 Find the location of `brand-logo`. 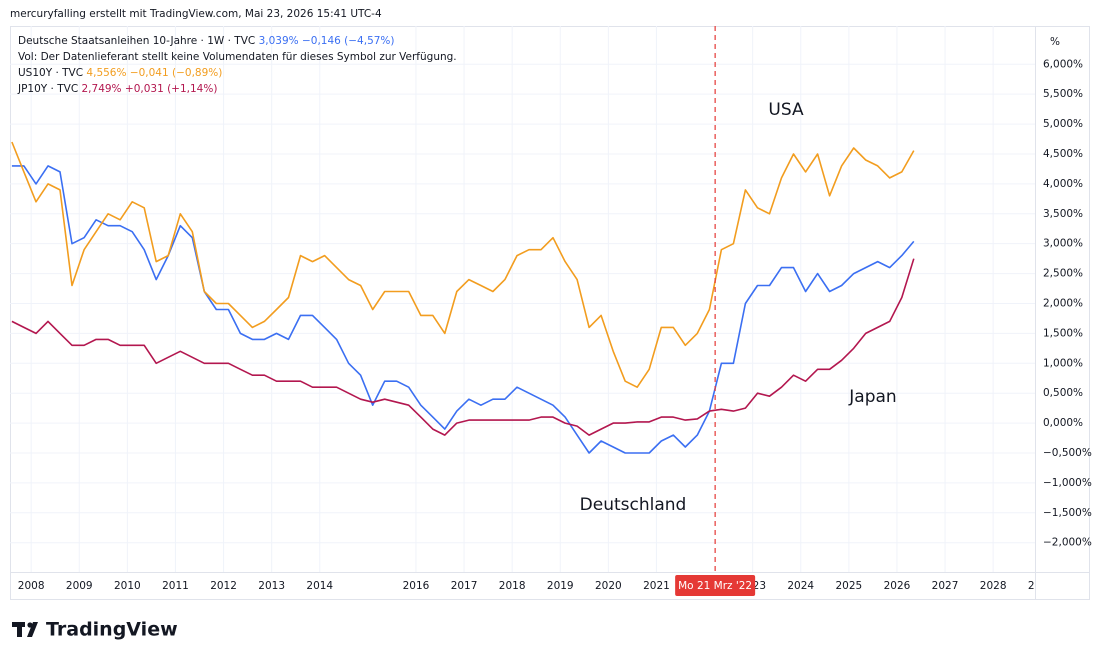

brand-logo is located at coordinates (25, 629).